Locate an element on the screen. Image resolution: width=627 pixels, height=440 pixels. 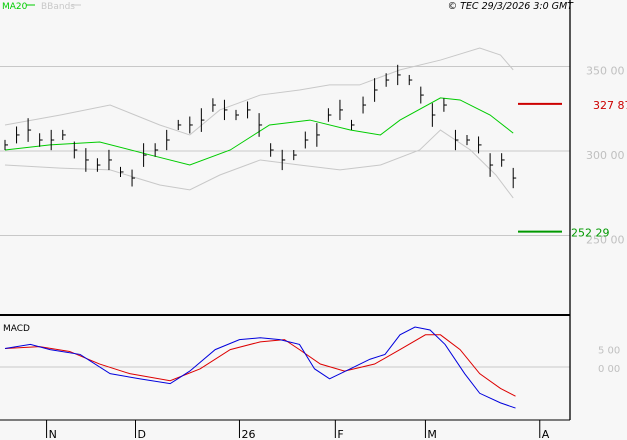
copyright: © TEC 29/3/2026 3:0 GMT is located at coordinates (511, 6).